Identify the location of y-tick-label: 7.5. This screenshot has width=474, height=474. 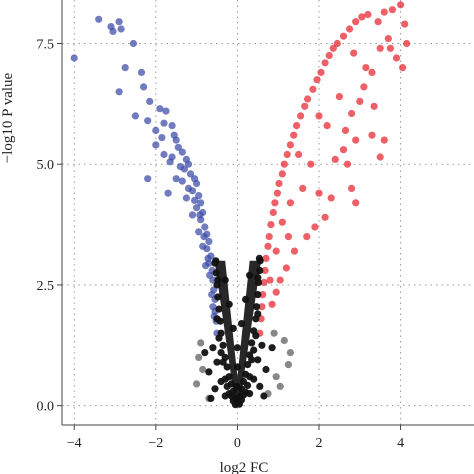
(46, 44).